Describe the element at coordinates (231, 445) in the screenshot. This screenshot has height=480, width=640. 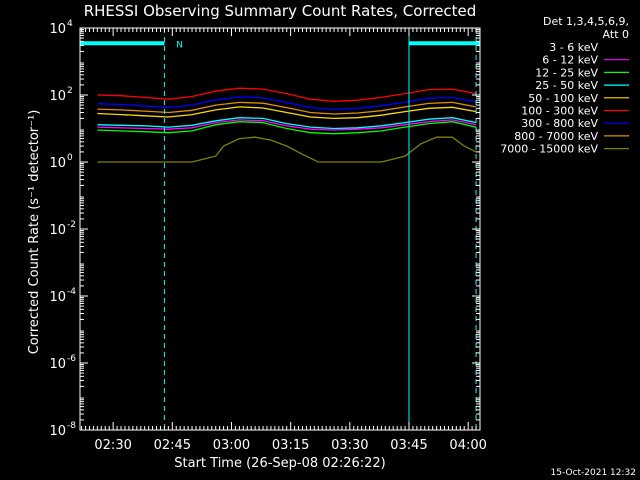
I see `x-tick-label-2: 03:00` at that location.